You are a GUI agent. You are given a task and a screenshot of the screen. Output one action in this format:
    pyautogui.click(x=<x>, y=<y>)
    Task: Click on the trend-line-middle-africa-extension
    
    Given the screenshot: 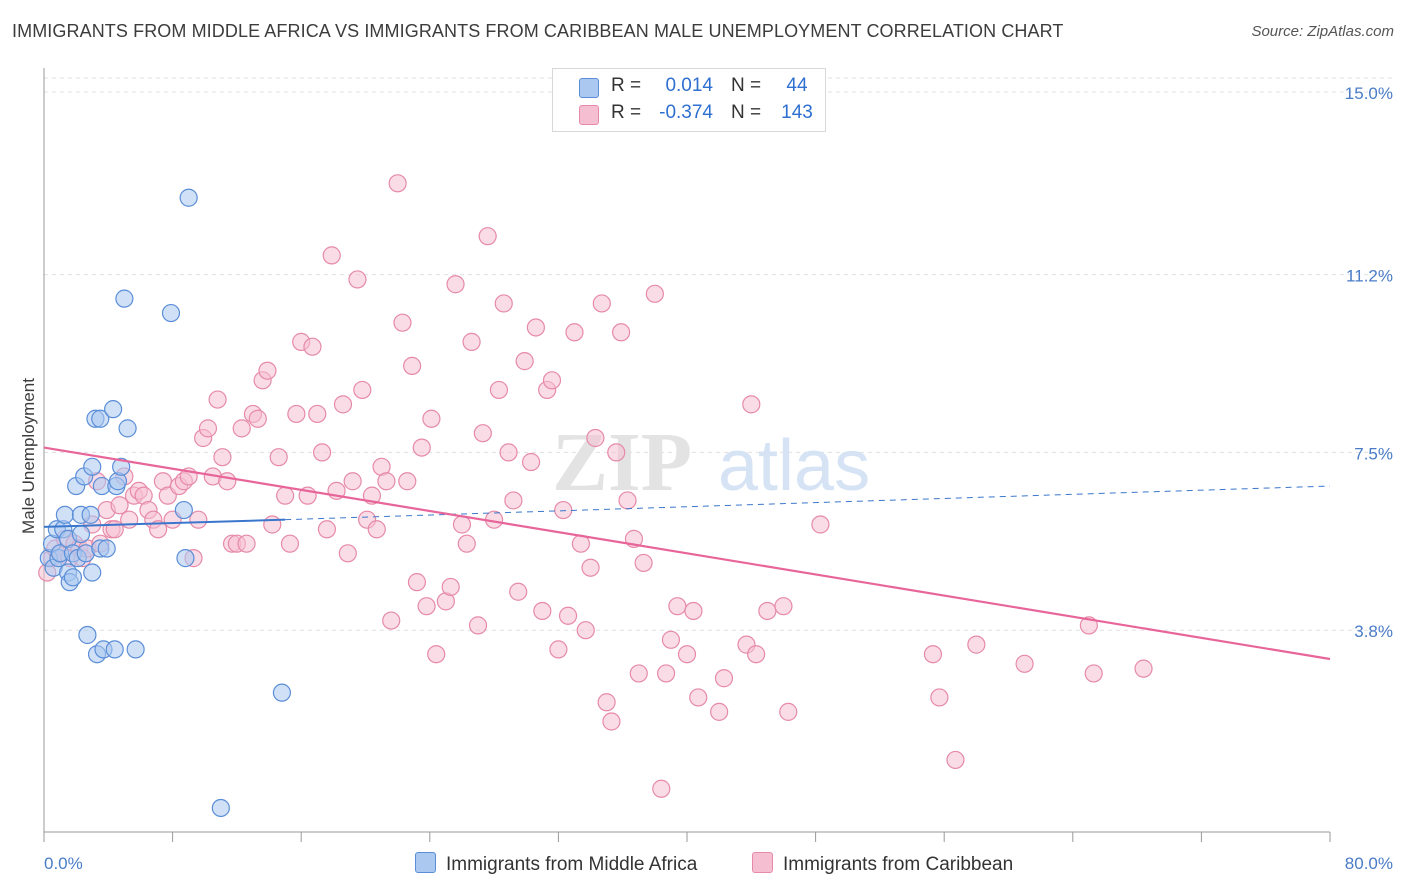 What is the action you would take?
    pyautogui.click(x=808, y=503)
    